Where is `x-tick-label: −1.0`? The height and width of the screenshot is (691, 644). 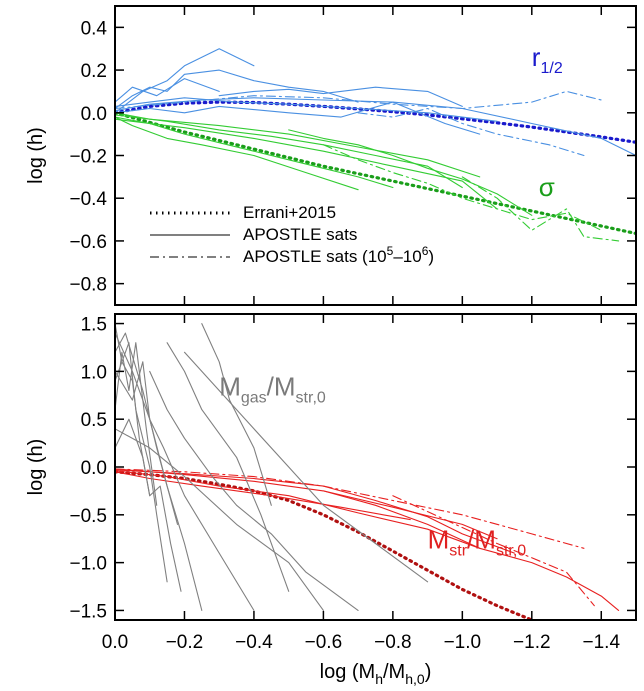 x-tick-label: −1.0 is located at coordinates (463, 642).